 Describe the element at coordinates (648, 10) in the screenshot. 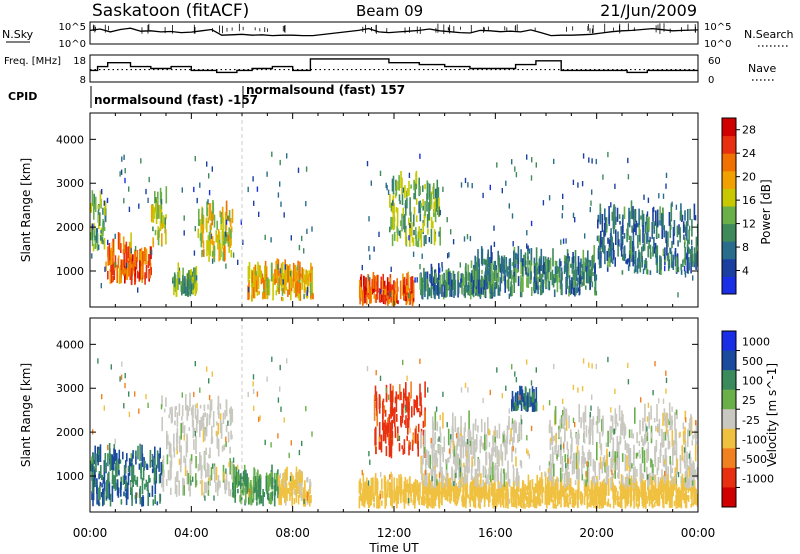

I see `date-label: 21/Jun/2009` at that location.